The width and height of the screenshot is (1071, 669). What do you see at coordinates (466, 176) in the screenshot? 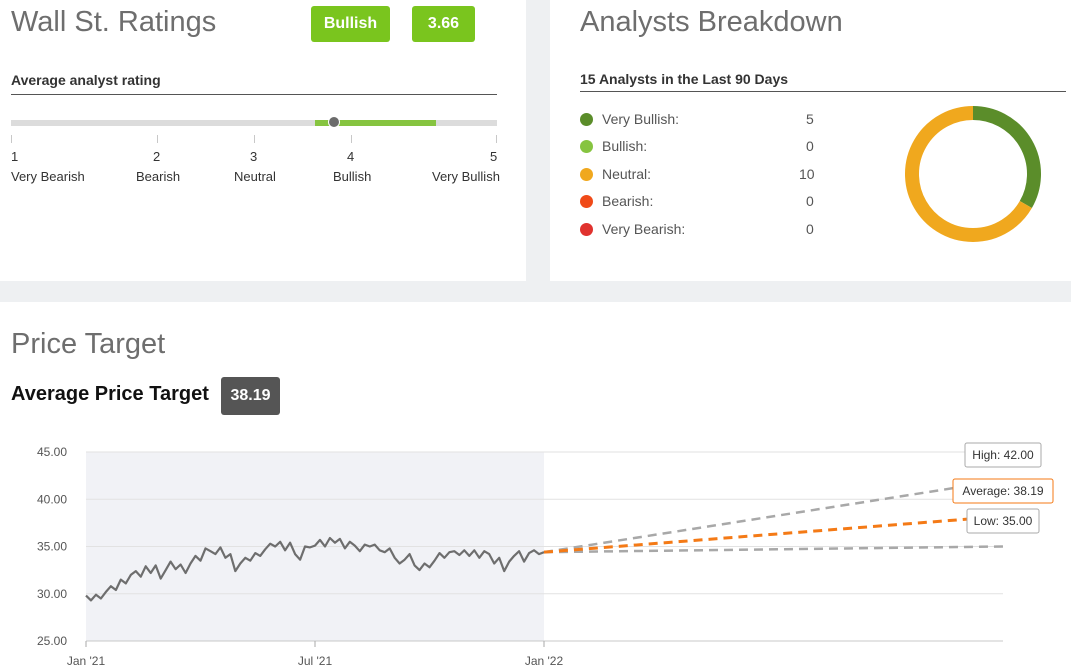
I see `scale-label-very-bullish: Very Bullish` at bounding box center [466, 176].